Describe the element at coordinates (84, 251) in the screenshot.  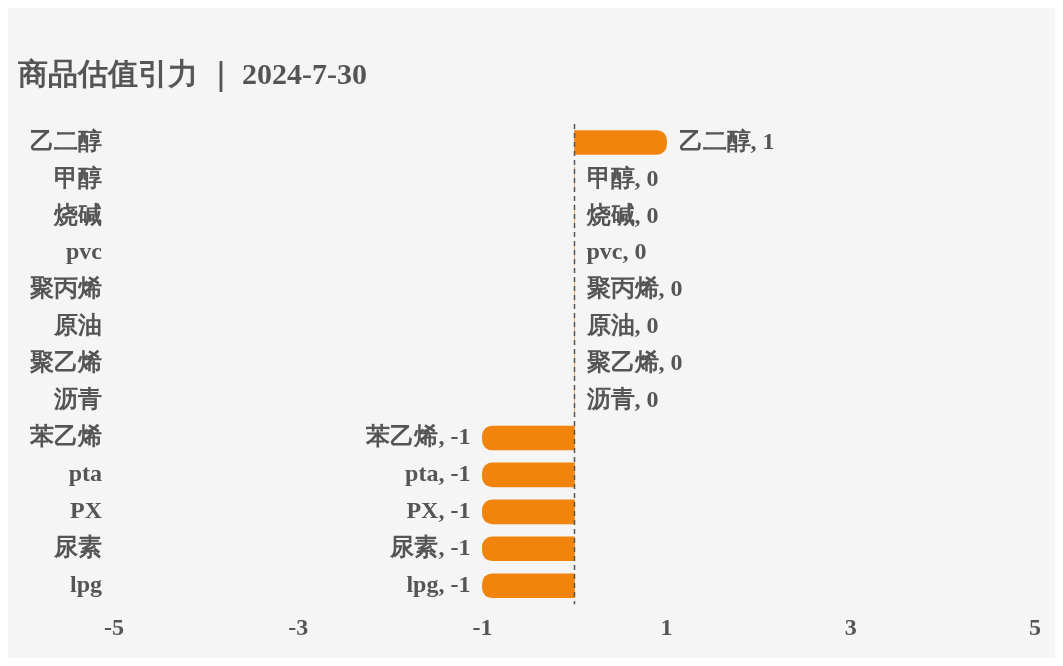
I see `y-tick-label: pvc` at that location.